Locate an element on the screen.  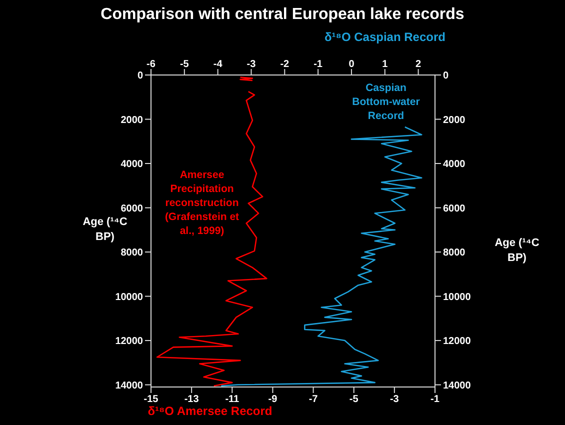
y2-tick-label: 4000 is located at coordinates (454, 164).